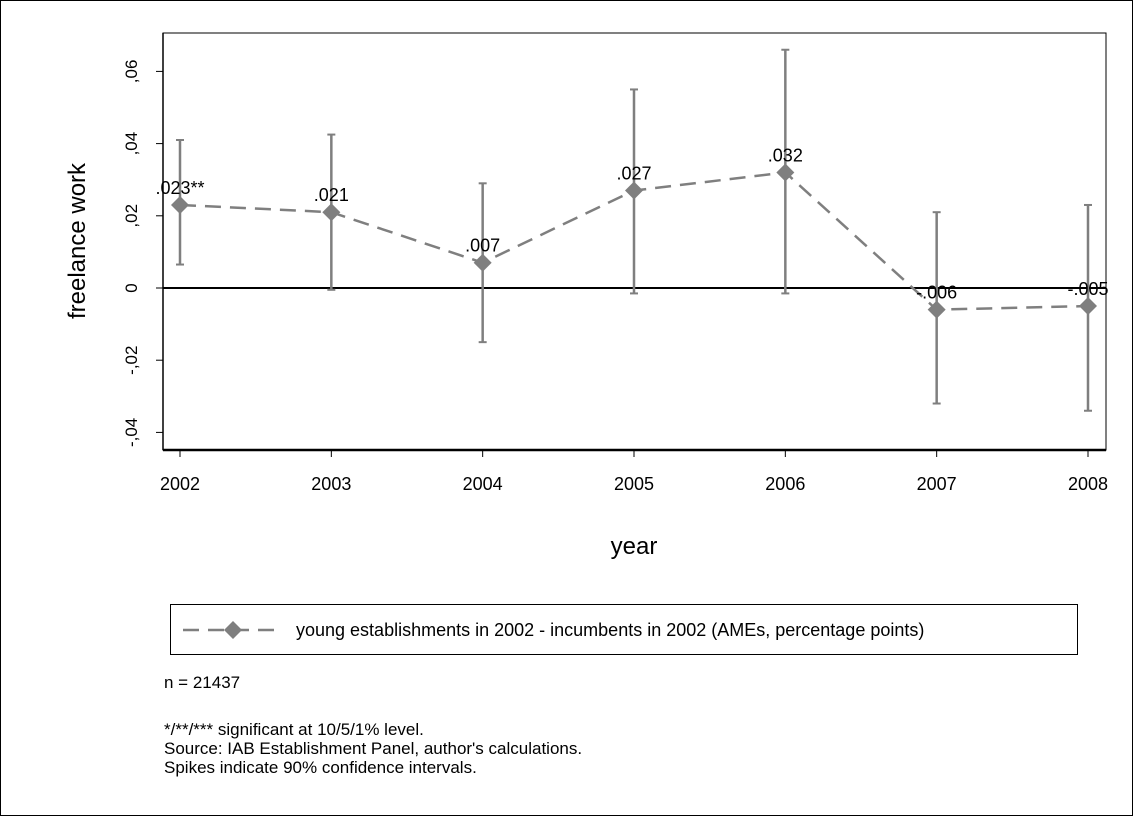 Image resolution: width=1133 pixels, height=816 pixels. I want to click on y-axis-title: freelance work, so click(77, 240).